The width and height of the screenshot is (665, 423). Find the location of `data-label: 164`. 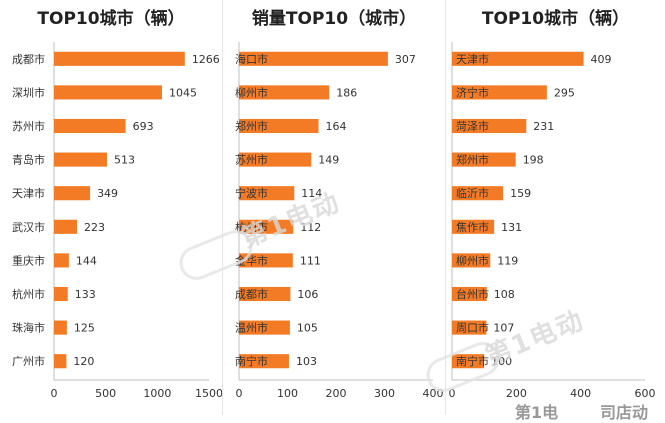

data-label: 164 is located at coordinates (336, 126).